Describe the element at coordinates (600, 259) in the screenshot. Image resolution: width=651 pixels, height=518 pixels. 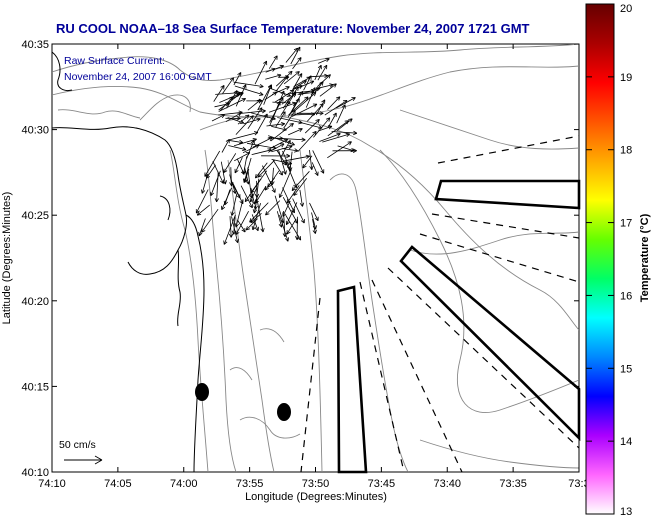
I see `colorbar-gradient` at that location.